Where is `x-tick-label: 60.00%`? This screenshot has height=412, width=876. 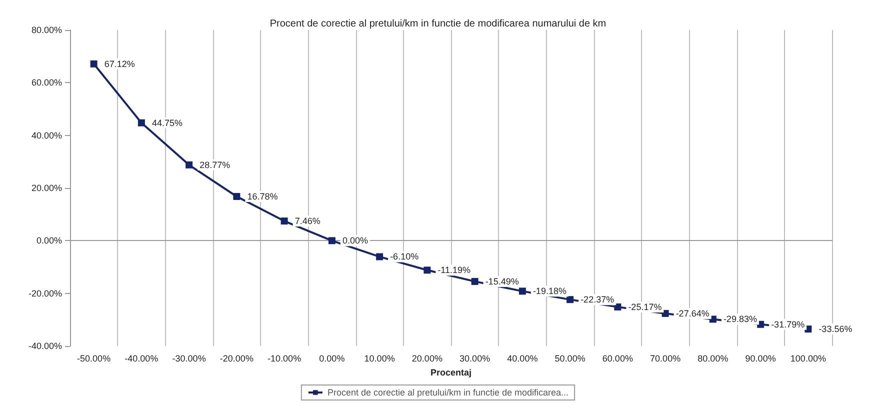 x-tick-label: 60.00% is located at coordinates (617, 359).